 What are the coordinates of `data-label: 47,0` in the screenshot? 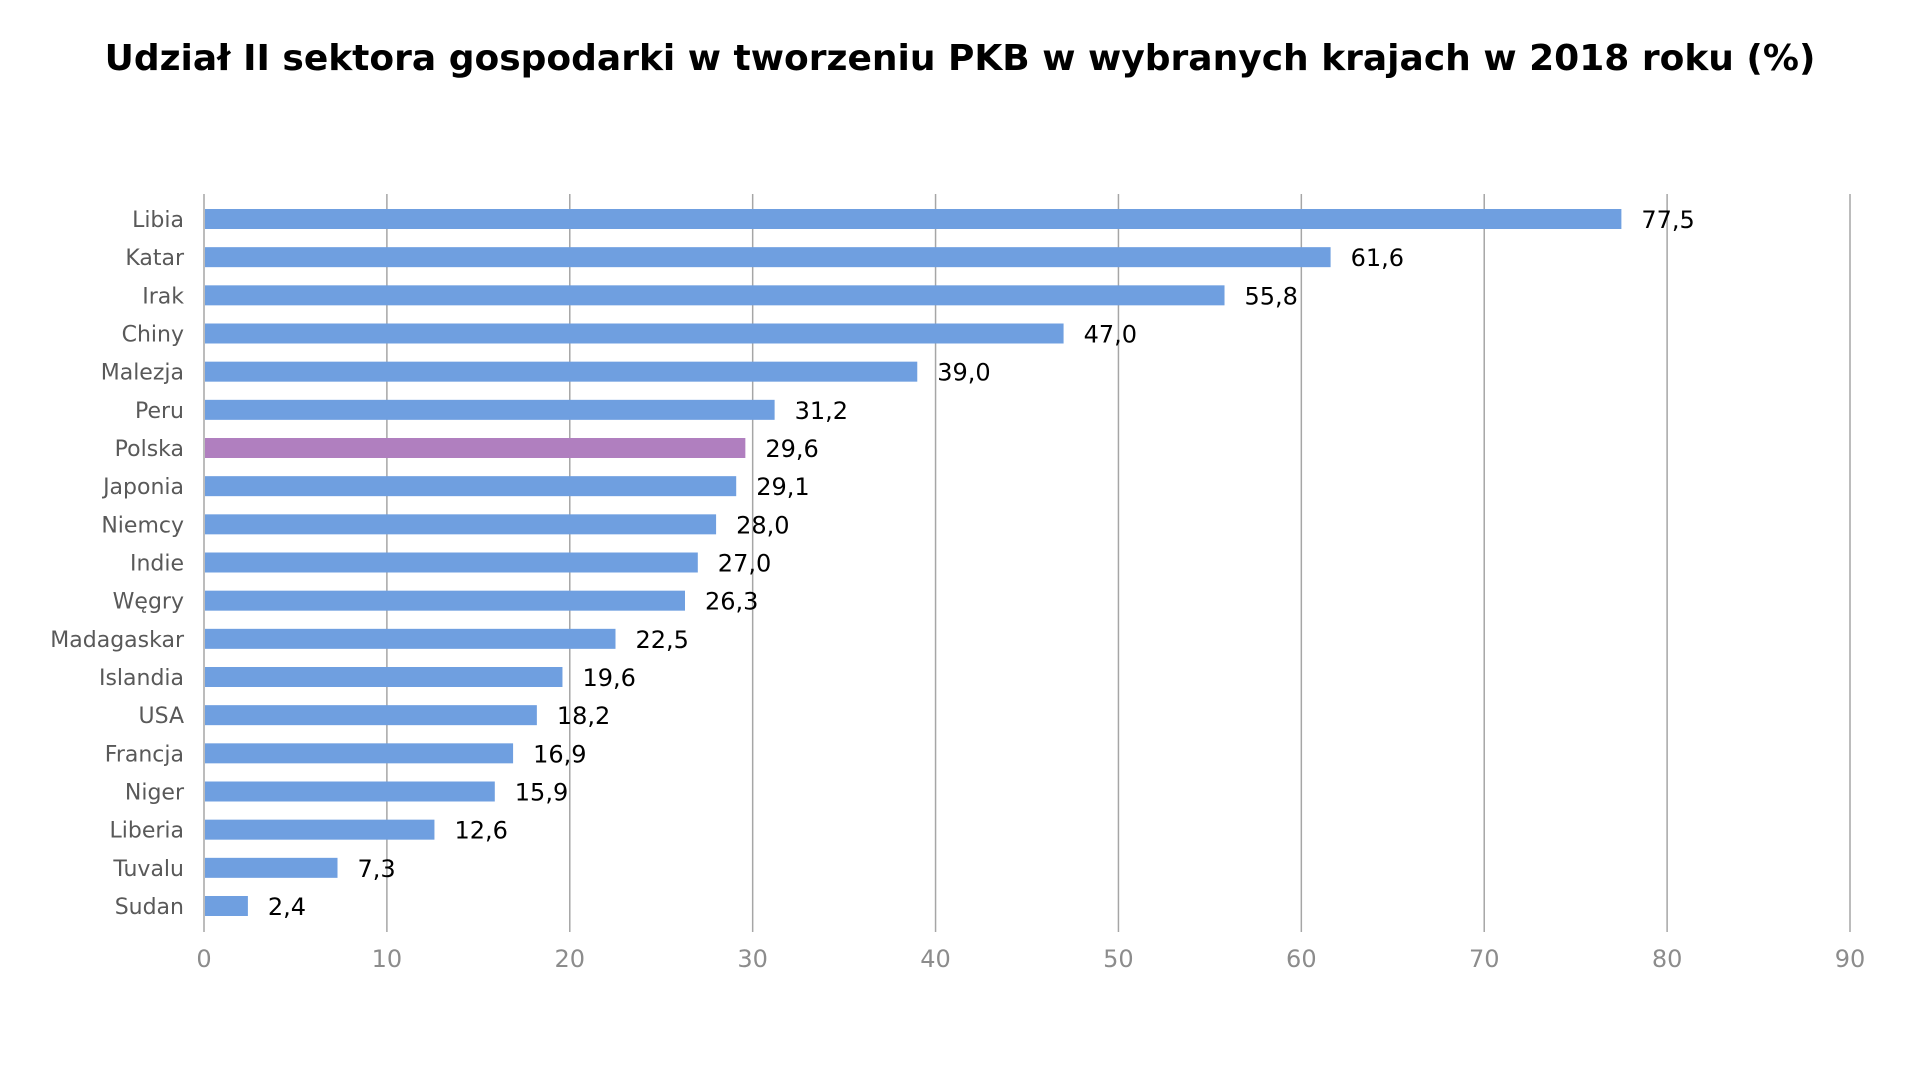 It's located at (1110, 335).